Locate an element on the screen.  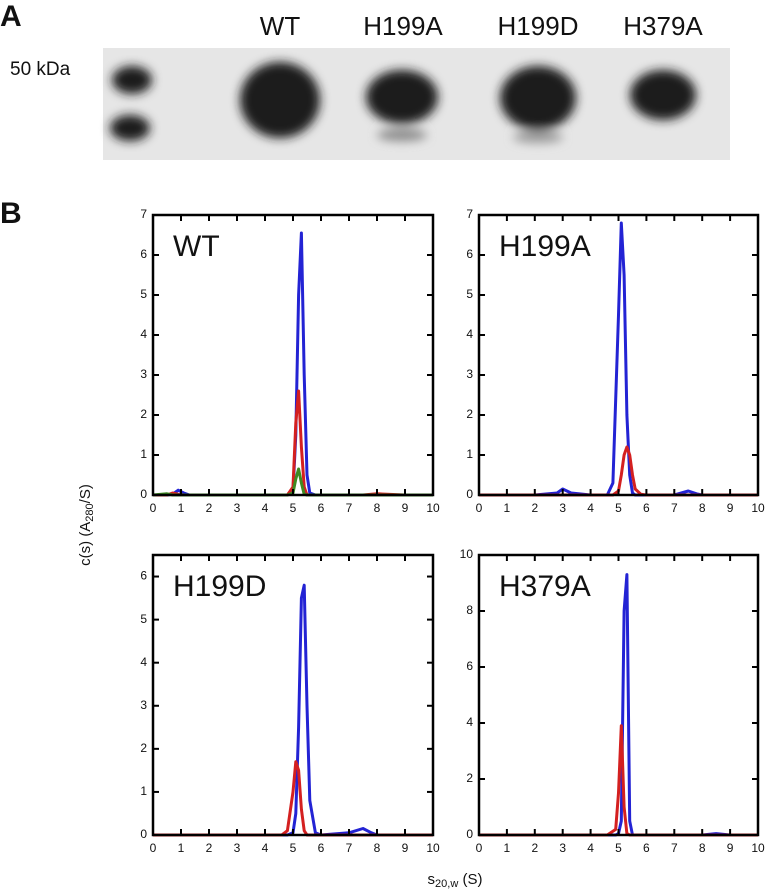
y-axis-label: c(s) (A280/S) is located at coordinates (86, 525).